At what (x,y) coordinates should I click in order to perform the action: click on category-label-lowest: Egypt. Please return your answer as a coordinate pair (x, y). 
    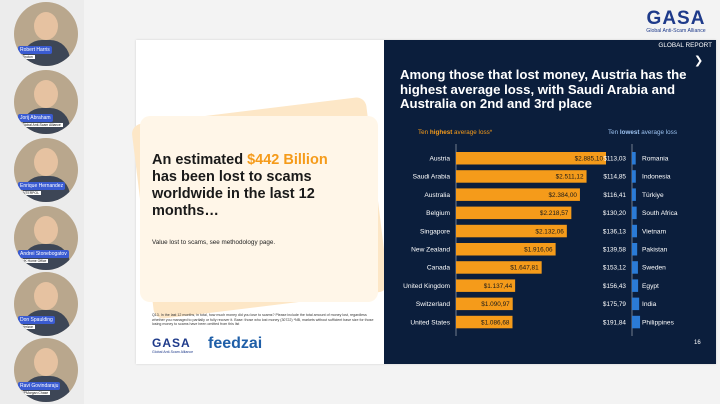
    Looking at the image, I should click on (650, 286).